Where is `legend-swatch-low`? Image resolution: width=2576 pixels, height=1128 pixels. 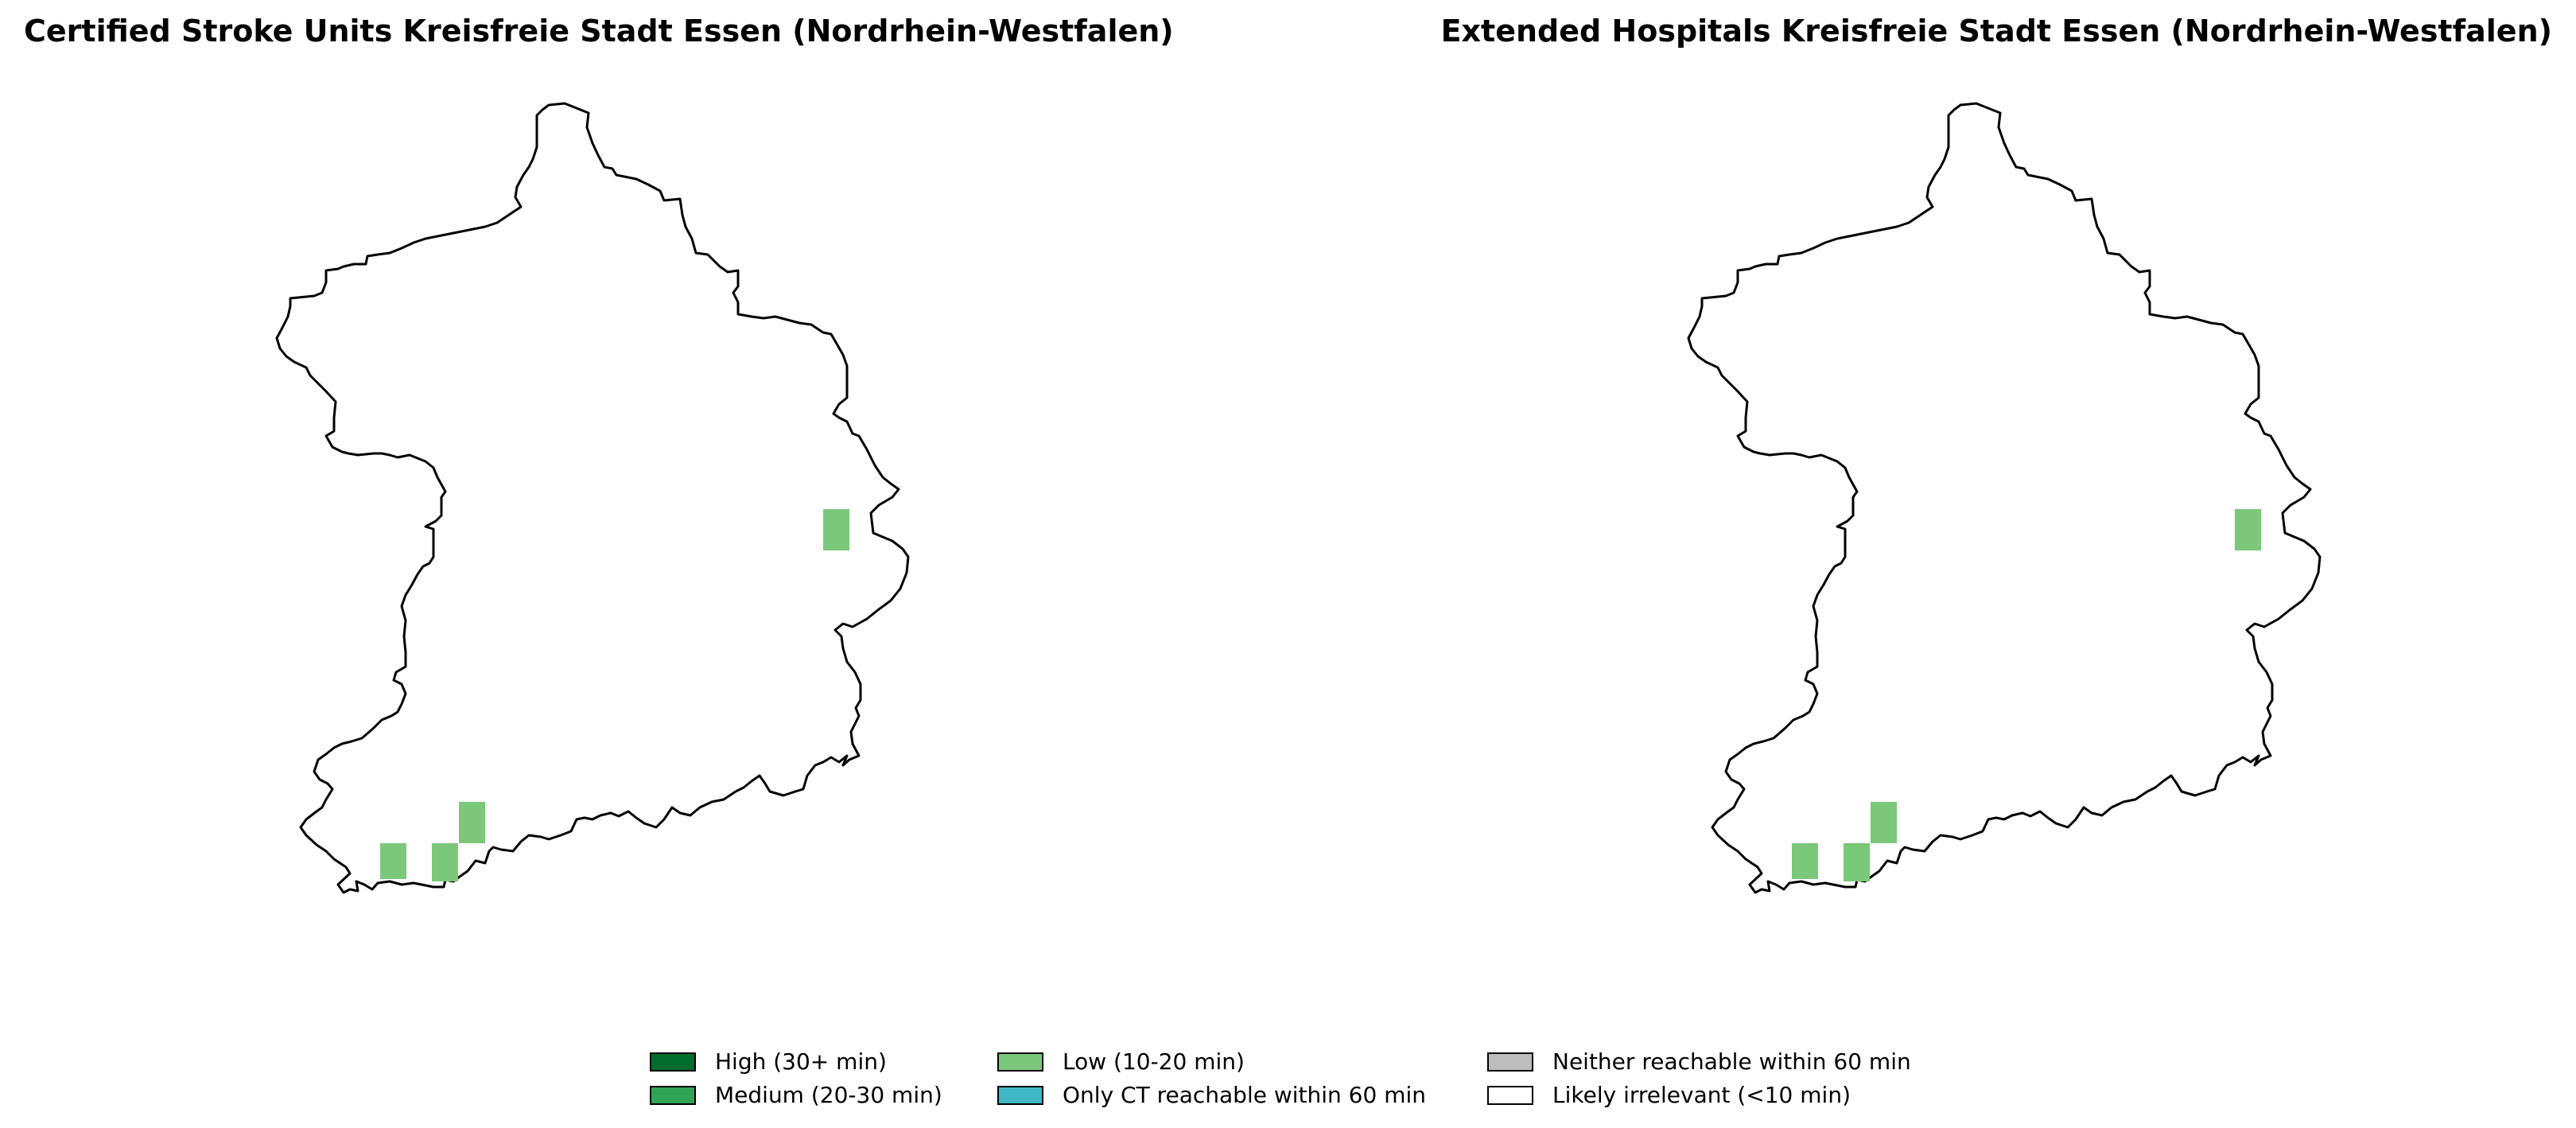 legend-swatch-low is located at coordinates (1020, 1062).